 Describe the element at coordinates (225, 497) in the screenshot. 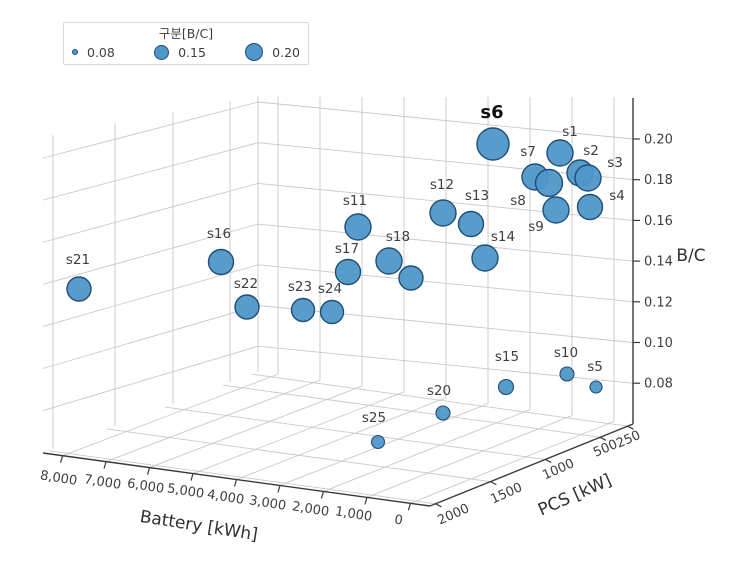

I see `battery-tick-label: 4,000` at that location.